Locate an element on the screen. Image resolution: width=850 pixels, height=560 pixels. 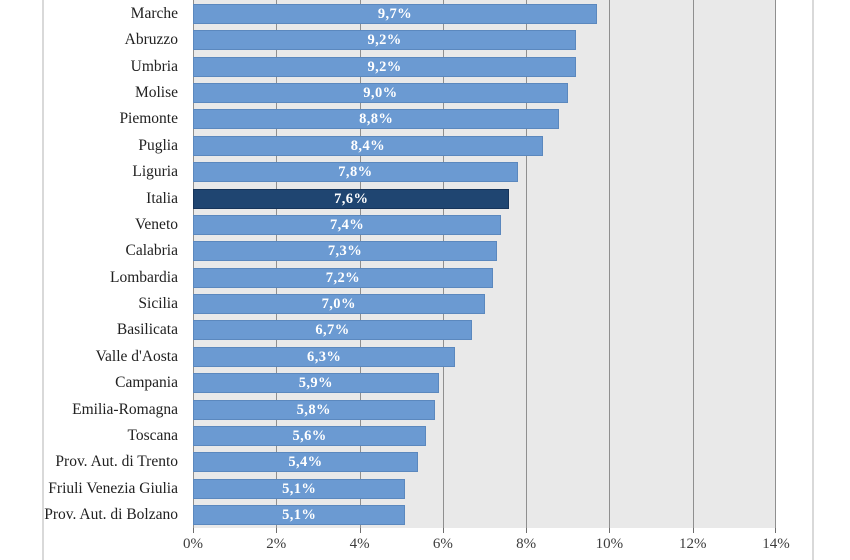
bar-value-label: 7,4% is located at coordinates (347, 224).